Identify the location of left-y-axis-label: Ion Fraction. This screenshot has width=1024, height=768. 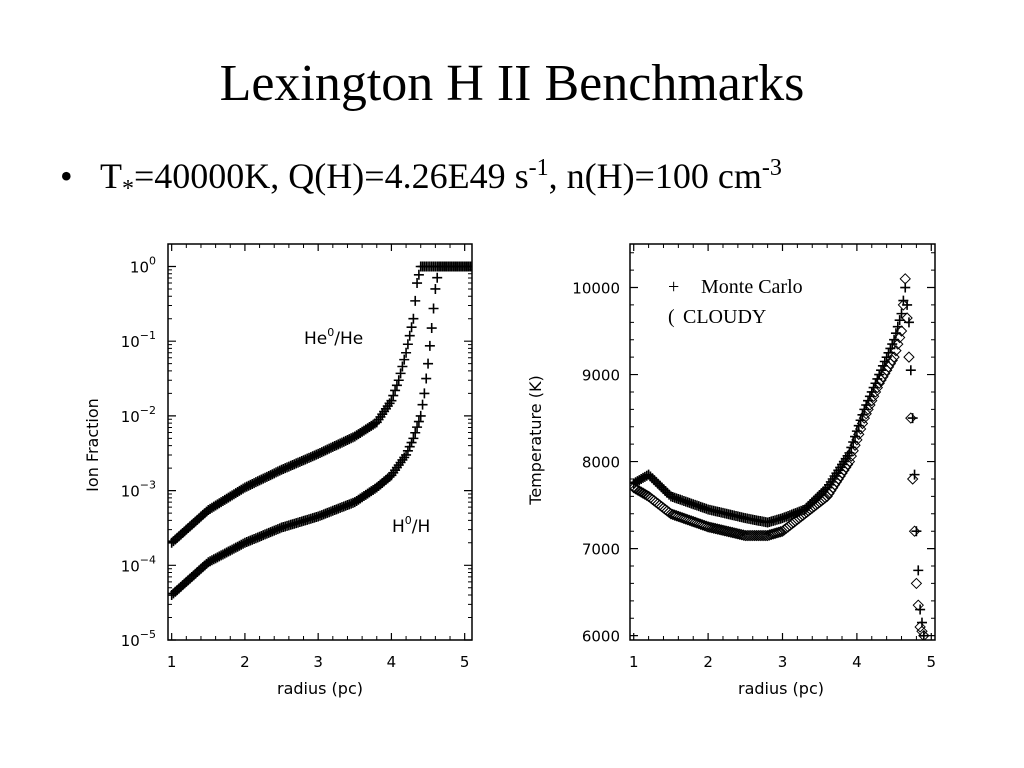
(92, 445).